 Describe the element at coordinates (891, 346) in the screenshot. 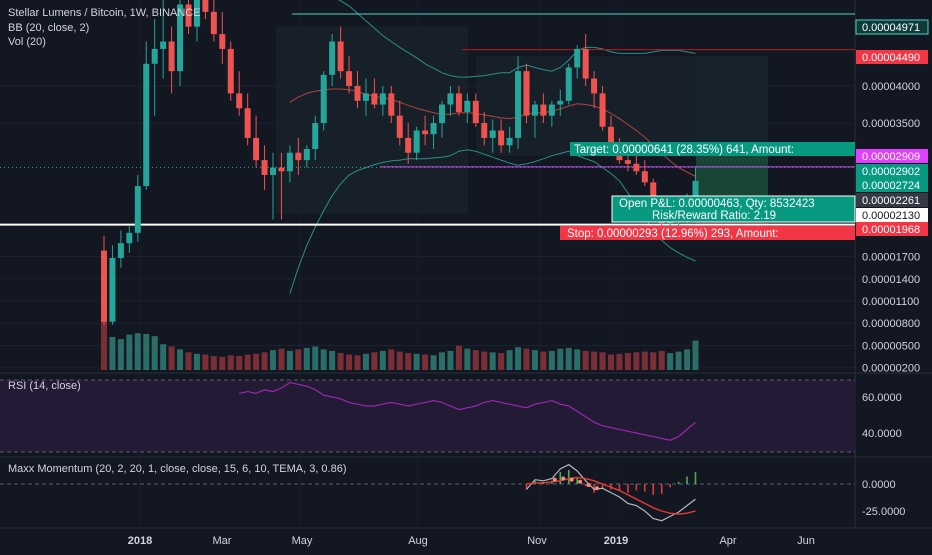

I see `price-tick-label: 0.00000500` at that location.